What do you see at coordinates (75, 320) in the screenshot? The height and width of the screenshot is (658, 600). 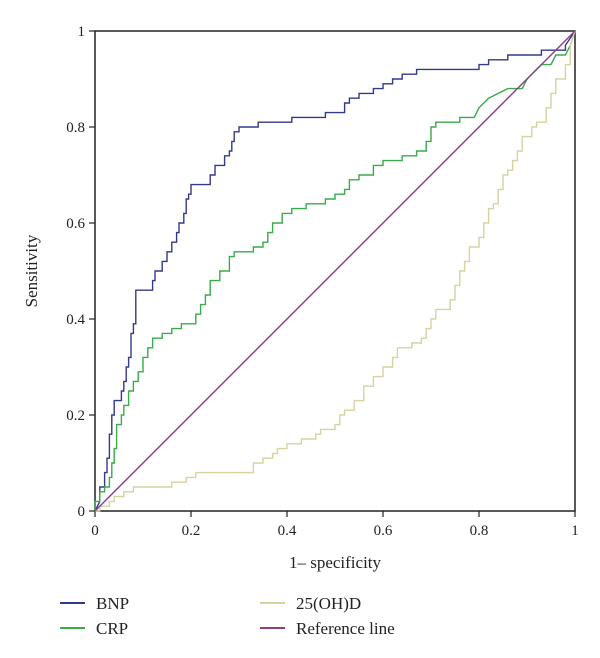 I see `y-tick-label: 0.4` at bounding box center [75, 320].